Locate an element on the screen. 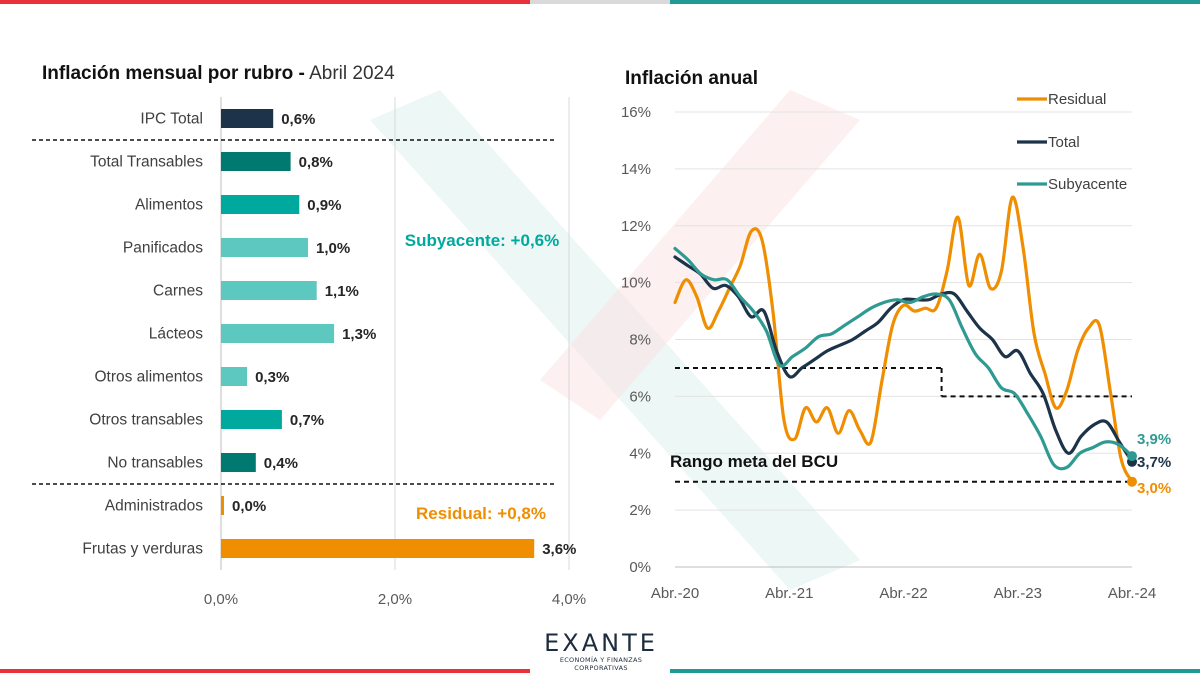 The height and width of the screenshot is (675, 1200). line-x-tick-label: Abr.-24 is located at coordinates (1132, 593).